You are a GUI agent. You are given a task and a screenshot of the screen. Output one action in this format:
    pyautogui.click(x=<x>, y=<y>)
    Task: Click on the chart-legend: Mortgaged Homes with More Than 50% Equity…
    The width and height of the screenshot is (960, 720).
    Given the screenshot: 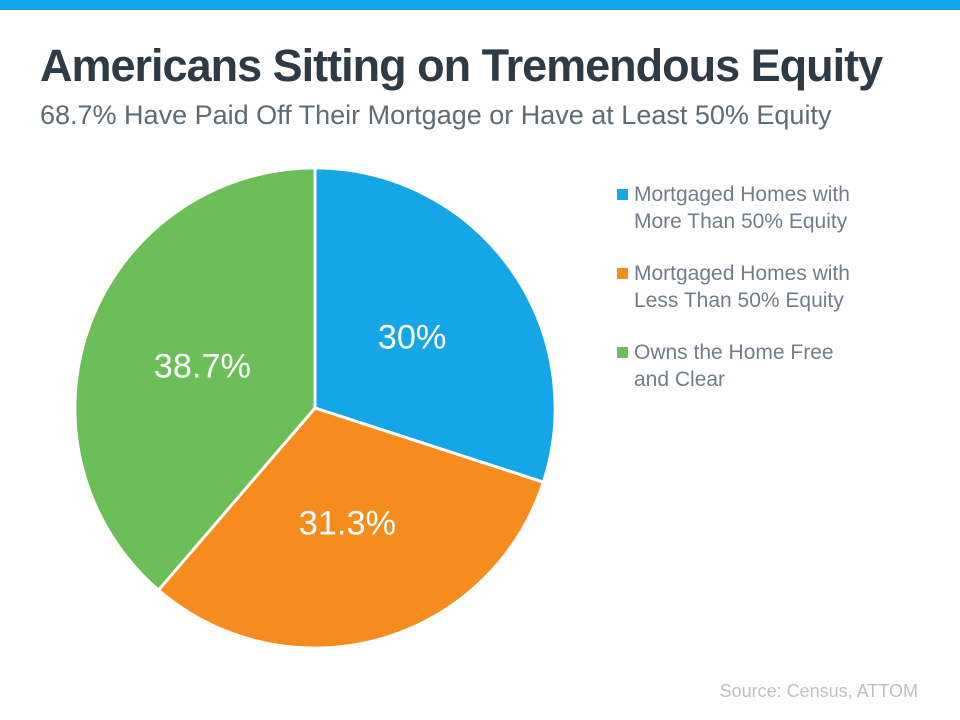 What is the action you would take?
    pyautogui.click(x=757, y=299)
    